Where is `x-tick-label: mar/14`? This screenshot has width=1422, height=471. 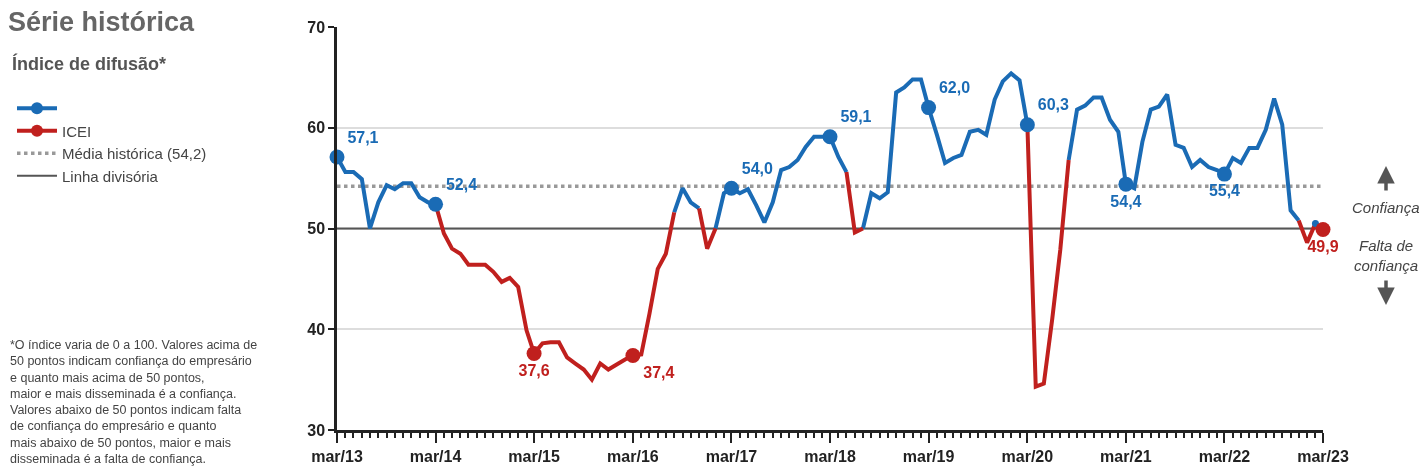
x-tick-label: mar/14 is located at coordinates (435, 456).